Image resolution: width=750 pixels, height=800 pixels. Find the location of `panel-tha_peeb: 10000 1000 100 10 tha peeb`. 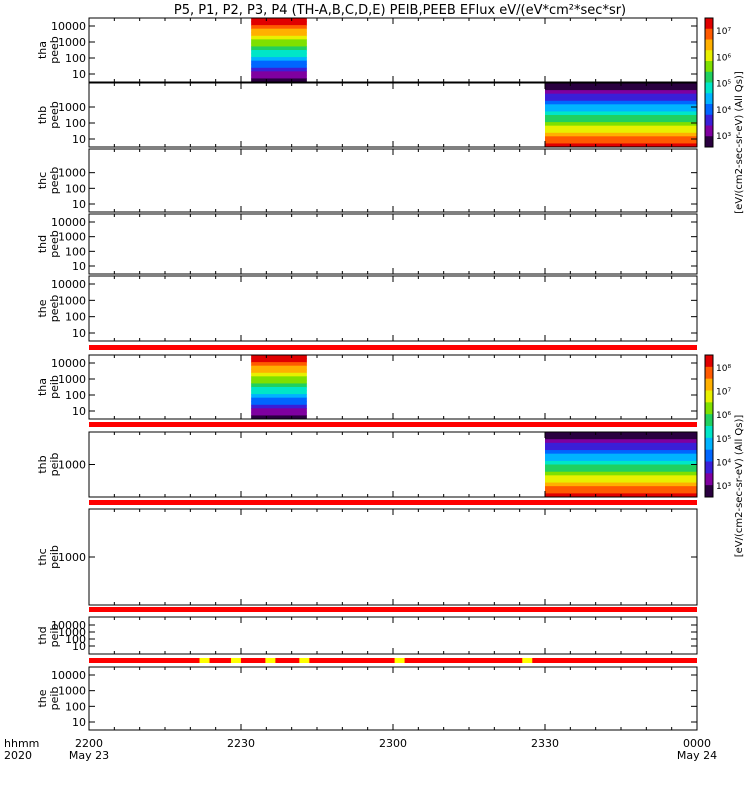

panel-tha_peeb: 10000 1000 100 10 tha peeb is located at coordinates (367, 50).